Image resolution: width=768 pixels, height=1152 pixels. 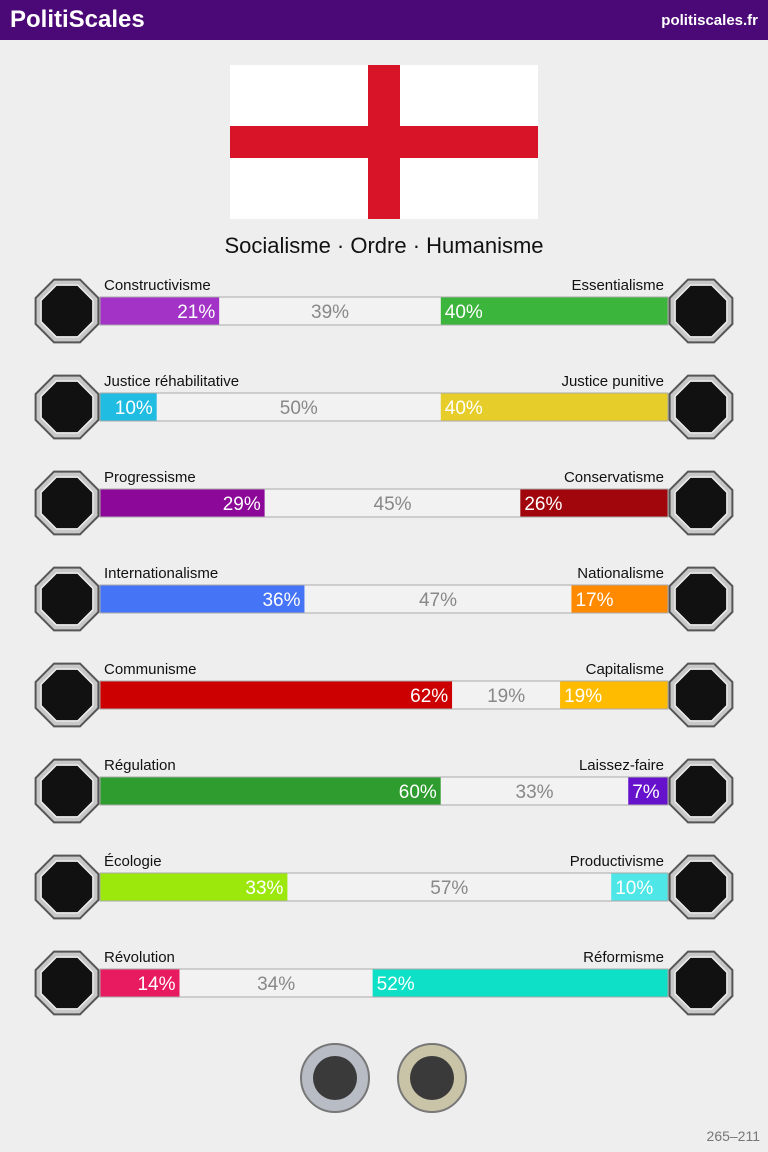 What do you see at coordinates (543, 504) in the screenshot?
I see `bar-label: 26%` at bounding box center [543, 504].